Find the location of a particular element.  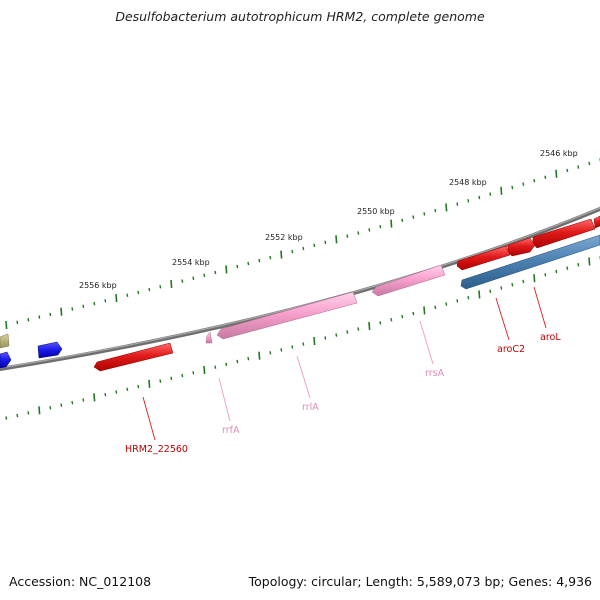

gene-label: rrsA is located at coordinates (435, 373).